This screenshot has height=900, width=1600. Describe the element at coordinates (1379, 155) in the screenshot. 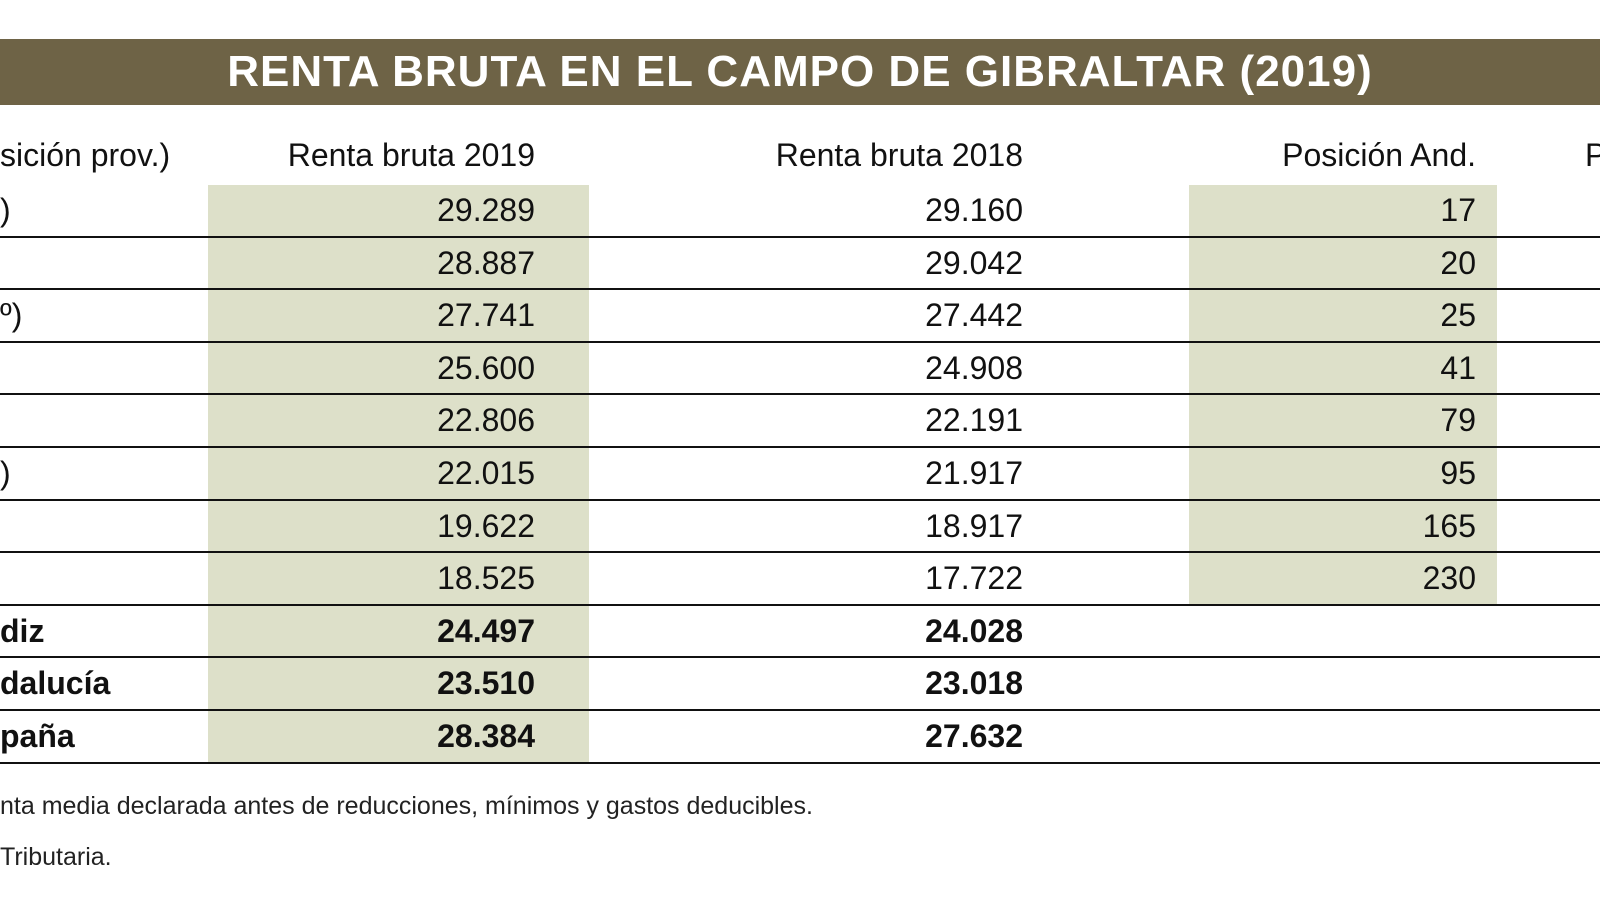

I see `column-header: Posición And.` at that location.